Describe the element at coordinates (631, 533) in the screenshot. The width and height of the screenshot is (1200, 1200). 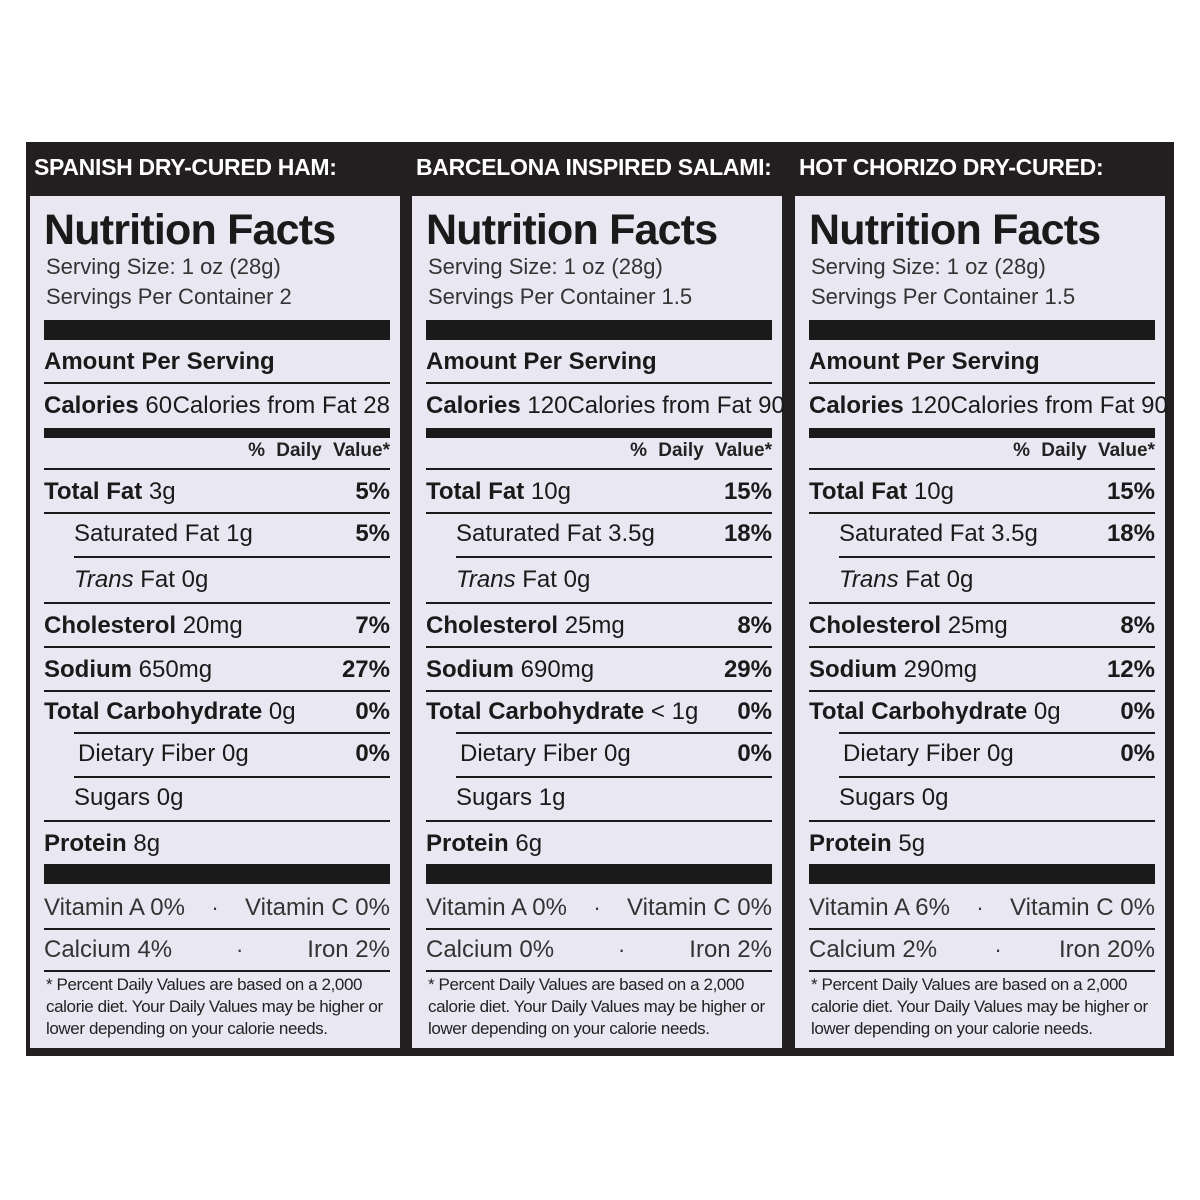
I see `label-text: 3.5g` at that location.